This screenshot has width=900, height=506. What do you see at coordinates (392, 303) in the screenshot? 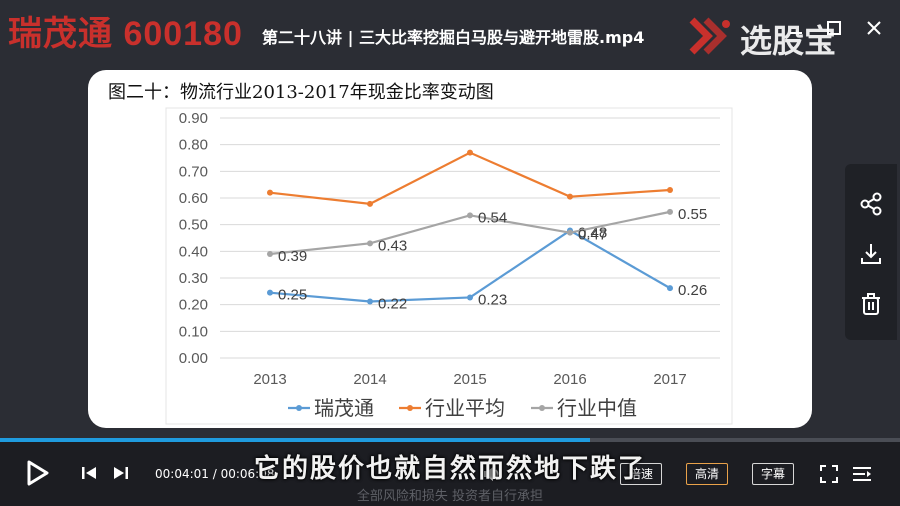
I see `data-label: 0.22` at bounding box center [392, 303].